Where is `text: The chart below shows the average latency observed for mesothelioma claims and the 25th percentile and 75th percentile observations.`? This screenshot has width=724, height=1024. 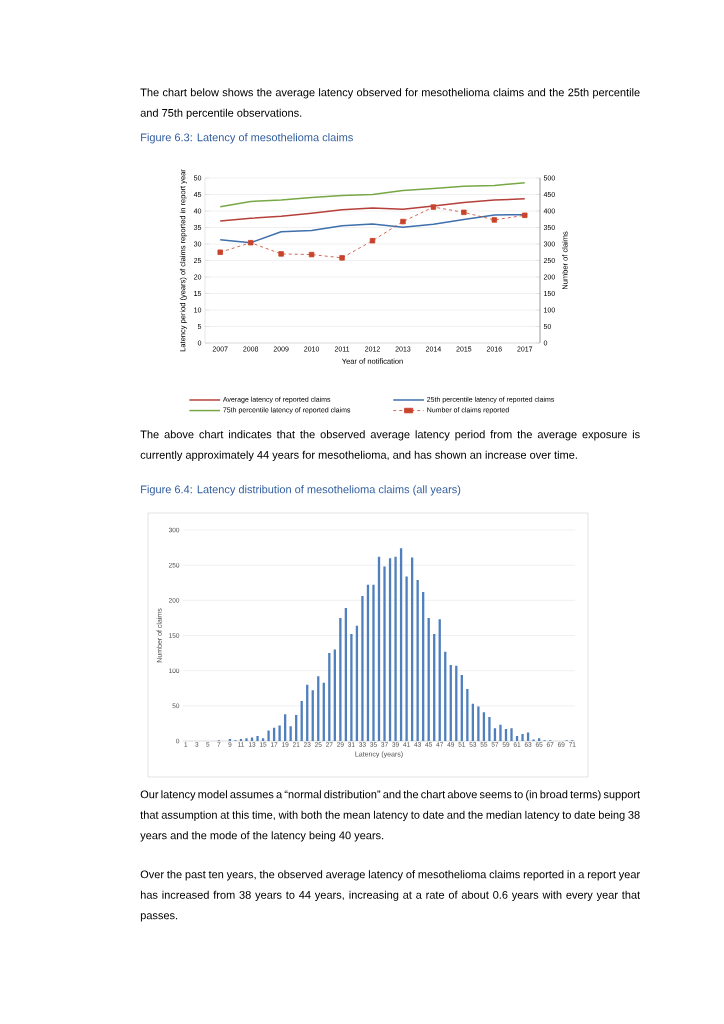
text: The chart below shows the average latency observed for mesothelioma claims and the 25th percentile and 75th percentile observations. is located at coordinates (390, 103).